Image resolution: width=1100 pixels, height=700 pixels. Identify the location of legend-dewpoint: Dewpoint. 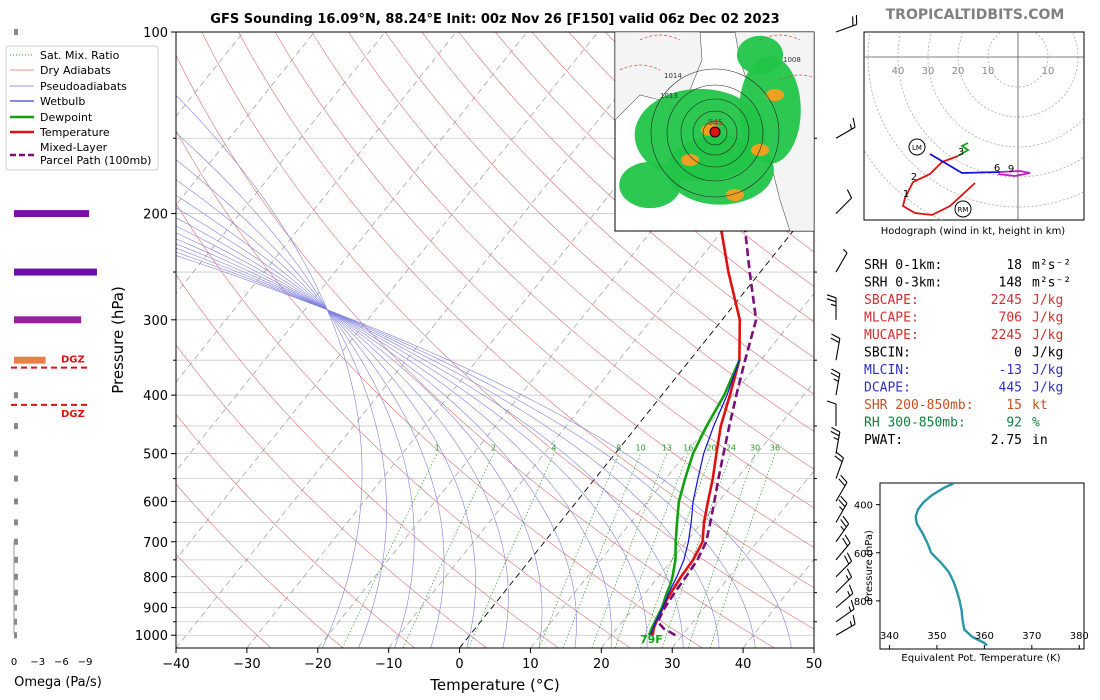
(66, 117).